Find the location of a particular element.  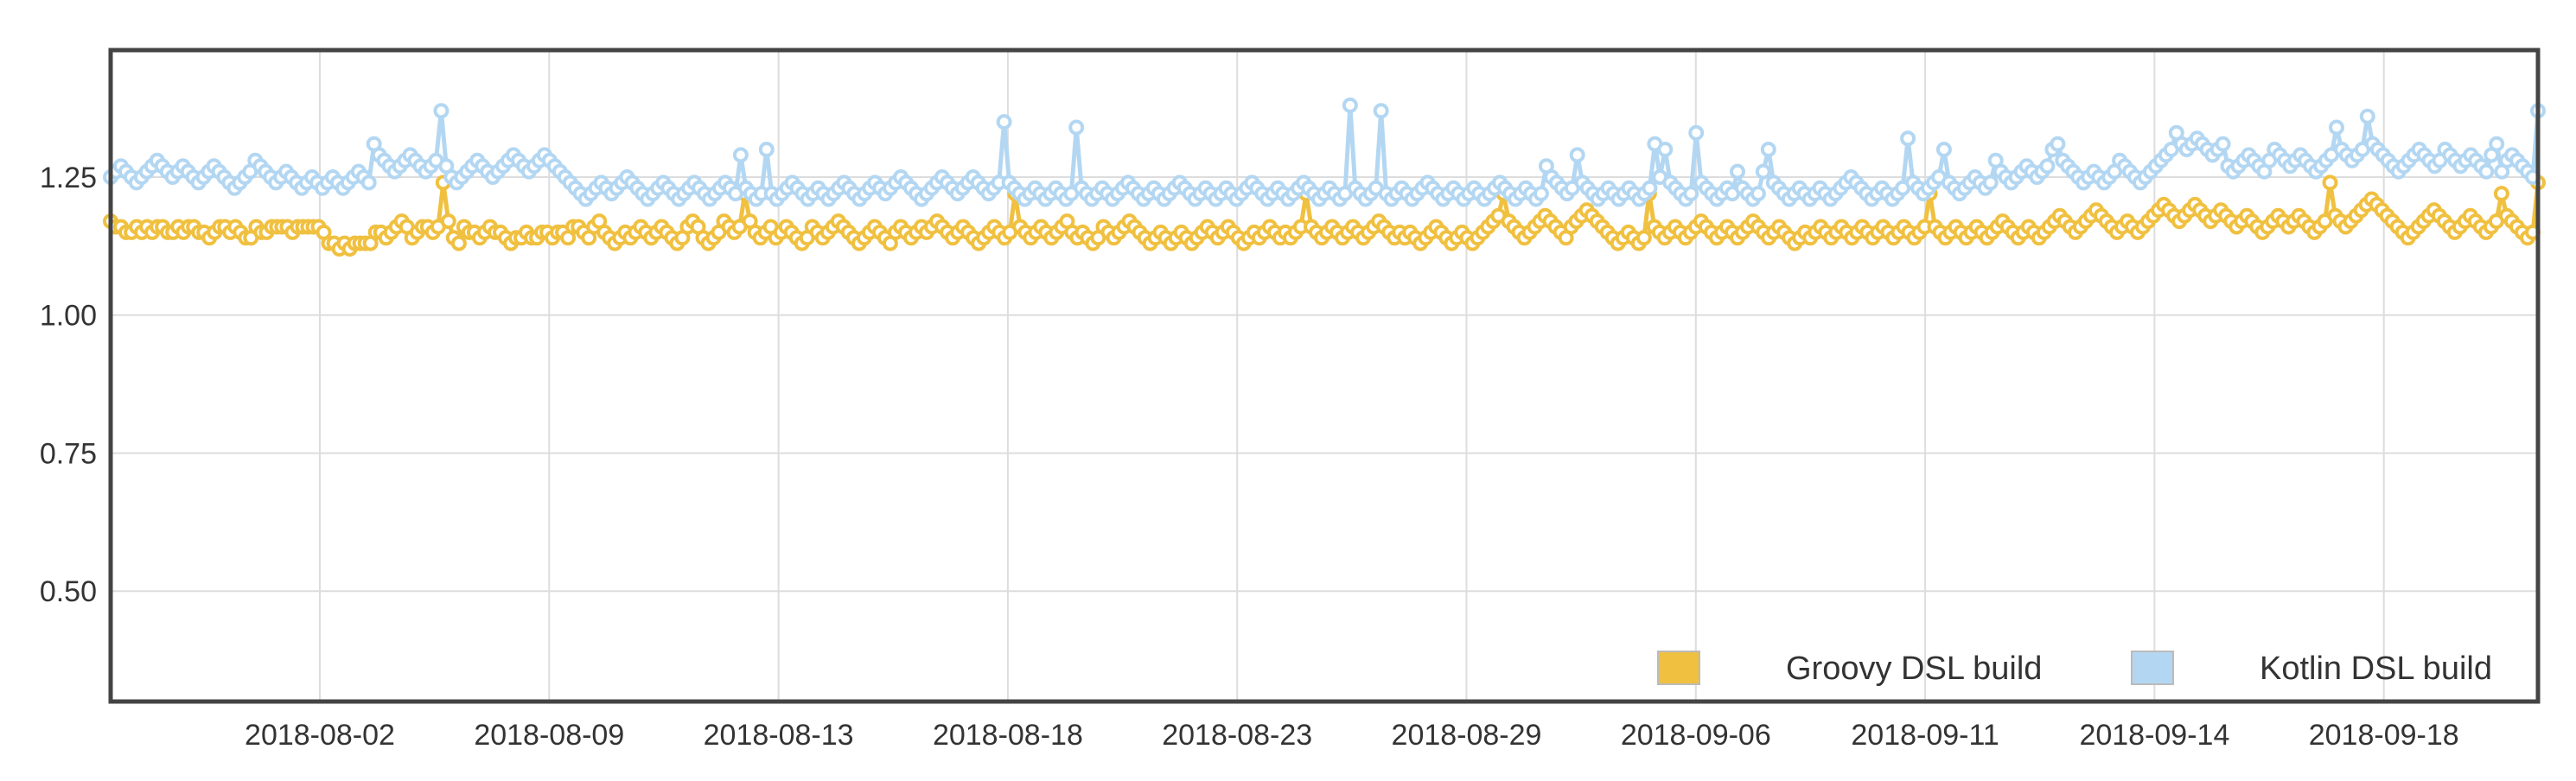

legend-label: Kotlin DSL build is located at coordinates (2376, 669).